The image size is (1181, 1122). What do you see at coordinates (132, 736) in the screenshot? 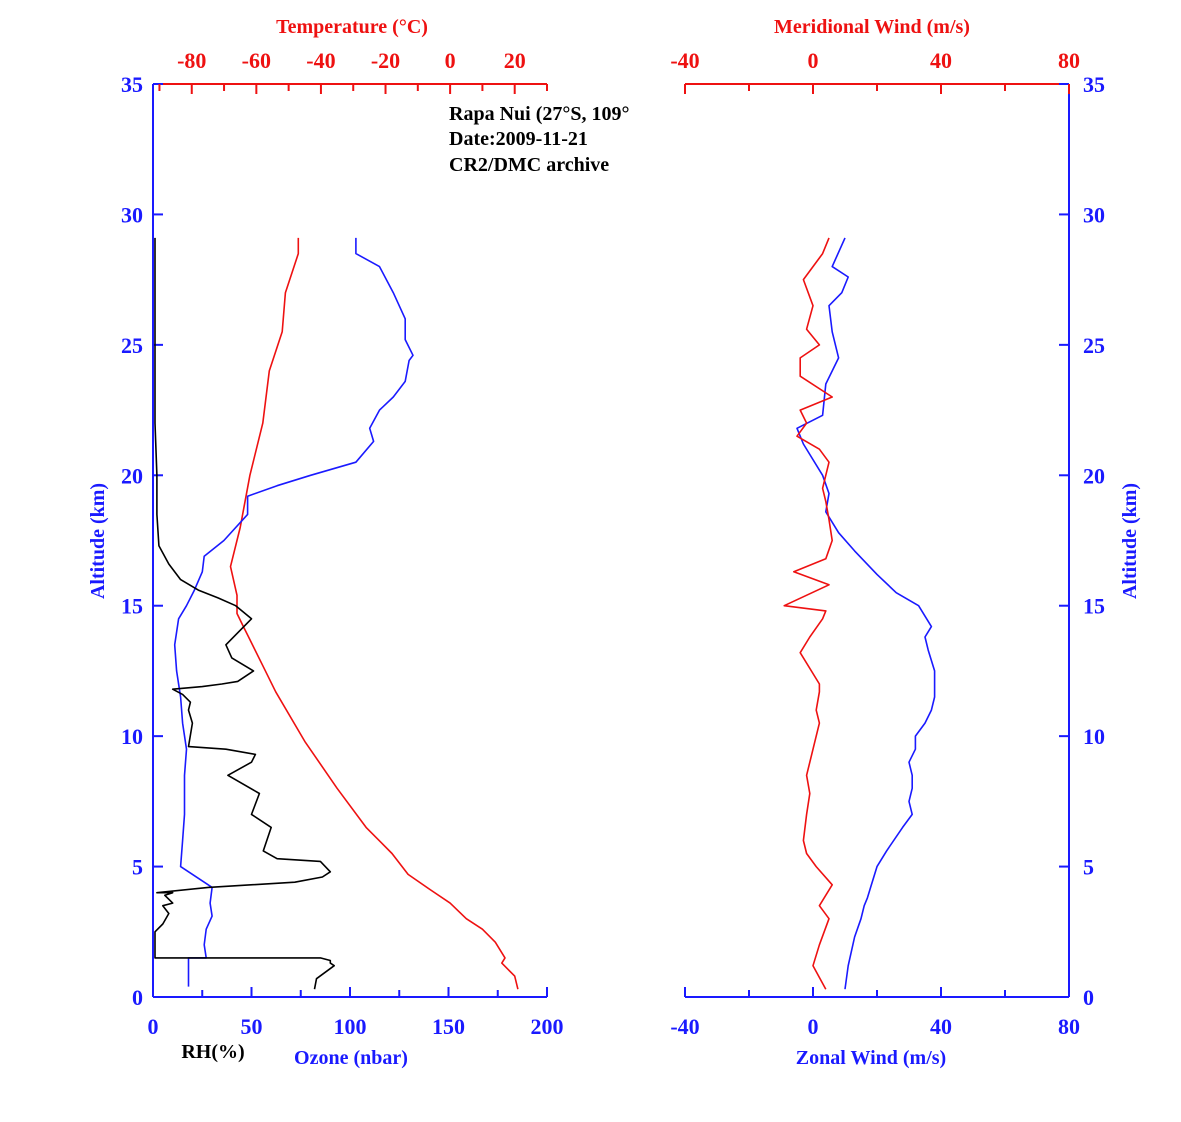
I see `left-y-tick-label: 10` at bounding box center [132, 736].